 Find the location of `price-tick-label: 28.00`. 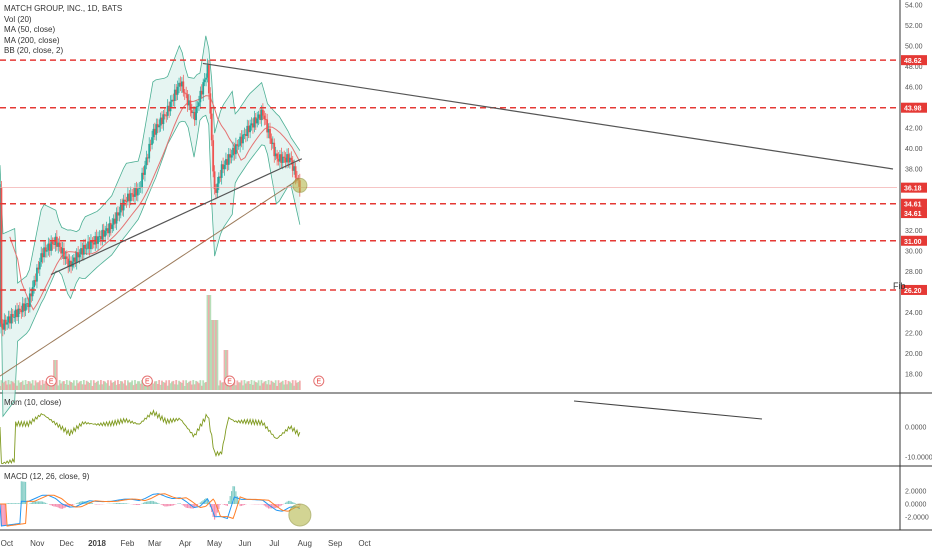

price-tick-label: 28.00 is located at coordinates (914, 272).